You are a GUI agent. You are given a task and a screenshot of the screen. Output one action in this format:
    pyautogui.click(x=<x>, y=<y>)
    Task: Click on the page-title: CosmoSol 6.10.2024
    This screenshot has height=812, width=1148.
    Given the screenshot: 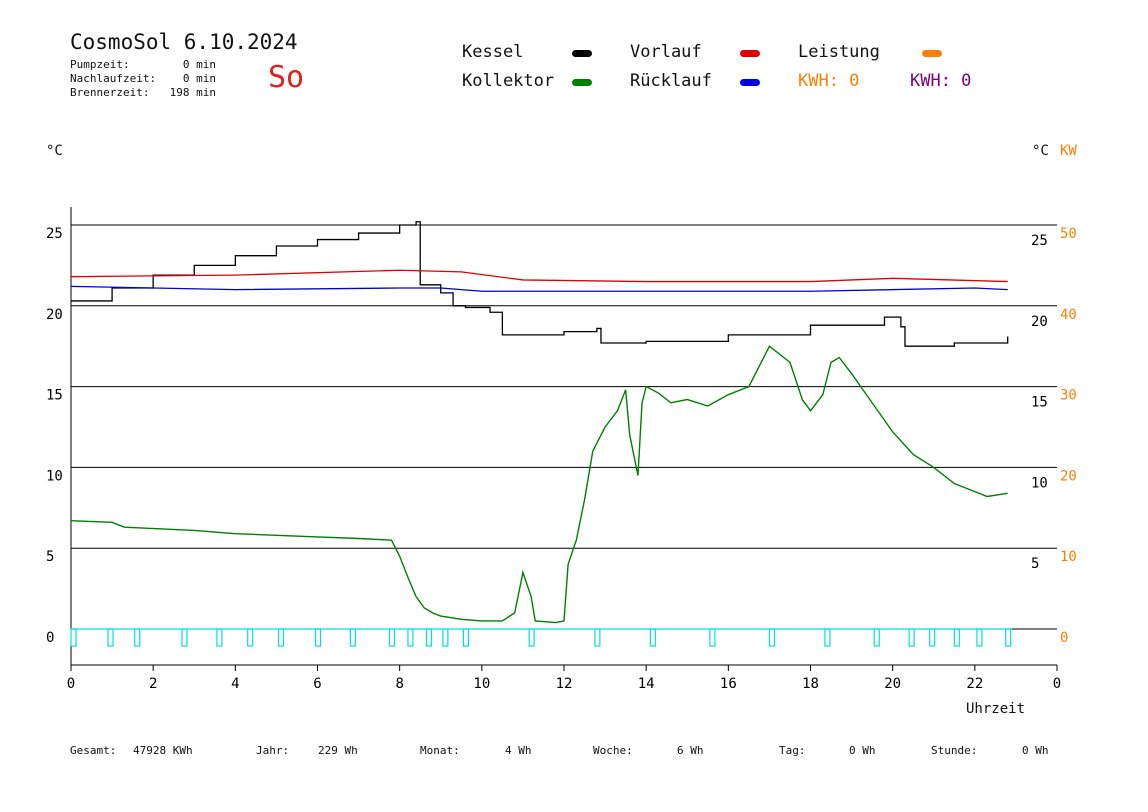 What is the action you would take?
    pyautogui.click(x=184, y=42)
    